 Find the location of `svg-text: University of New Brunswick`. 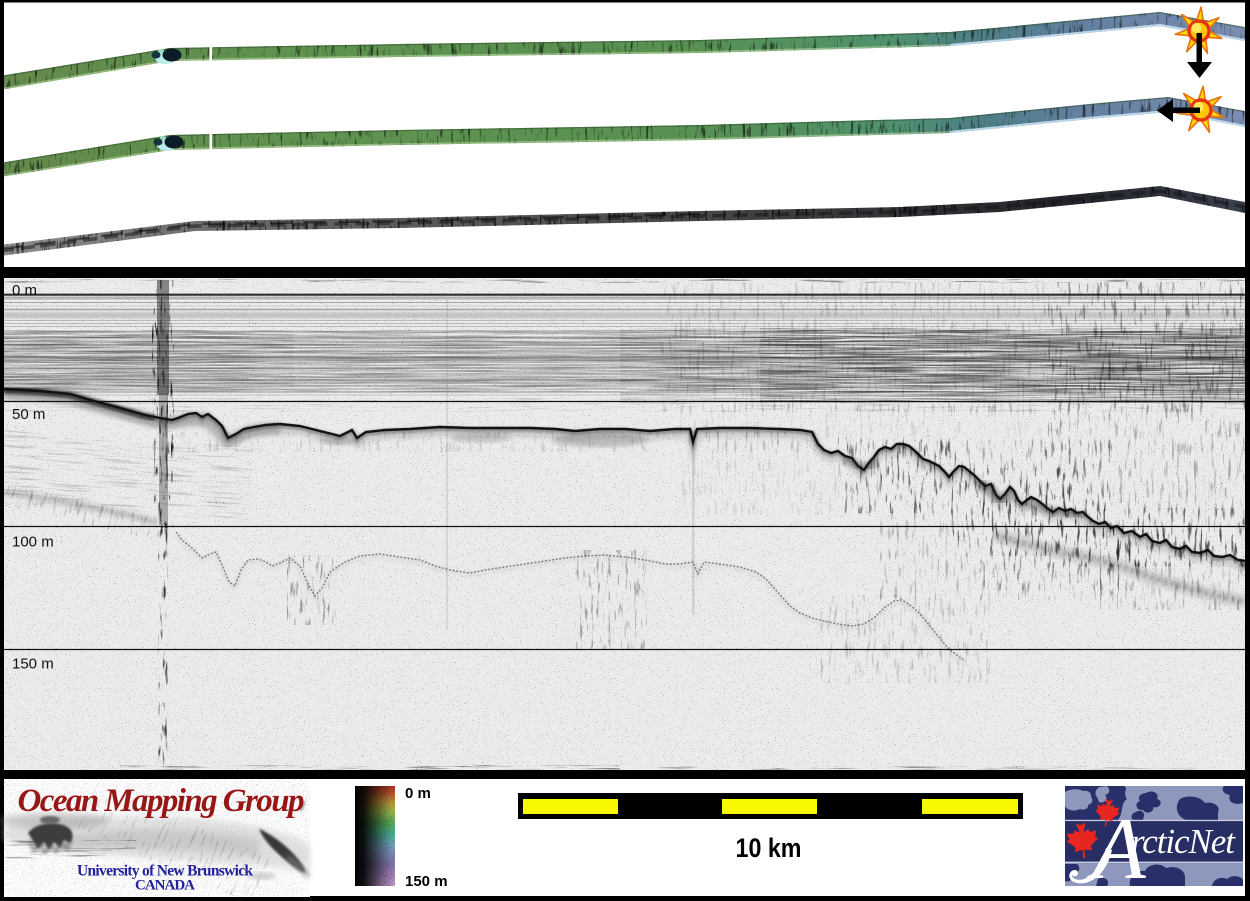

svg-text: University of New Brunswick is located at coordinates (165, 871).